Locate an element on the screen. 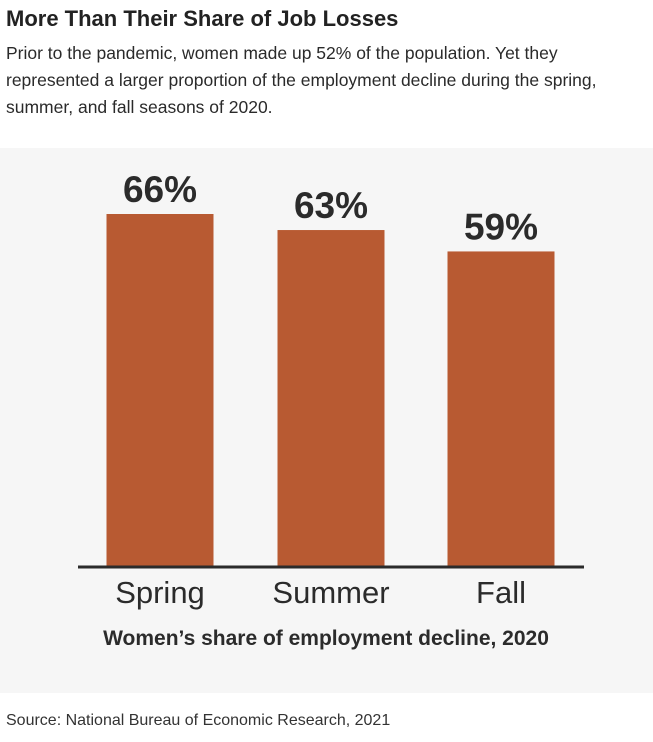  bar-spring is located at coordinates (160, 390).